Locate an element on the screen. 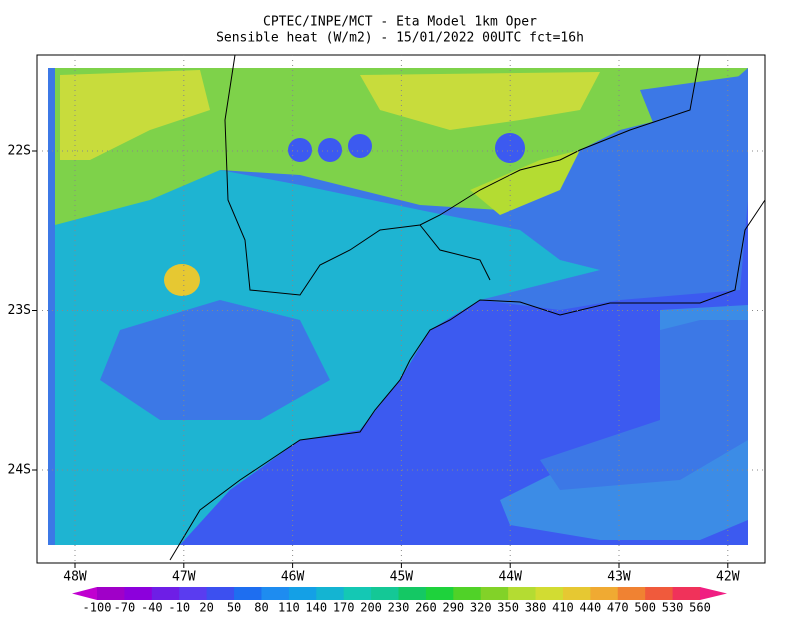  colorbar-label: 110 is located at coordinates (289, 608).